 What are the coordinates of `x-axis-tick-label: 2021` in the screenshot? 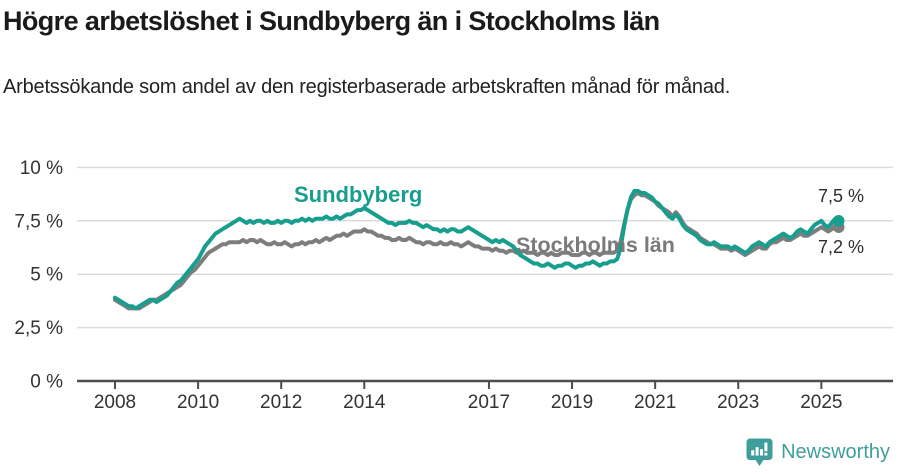 It's located at (655, 402).